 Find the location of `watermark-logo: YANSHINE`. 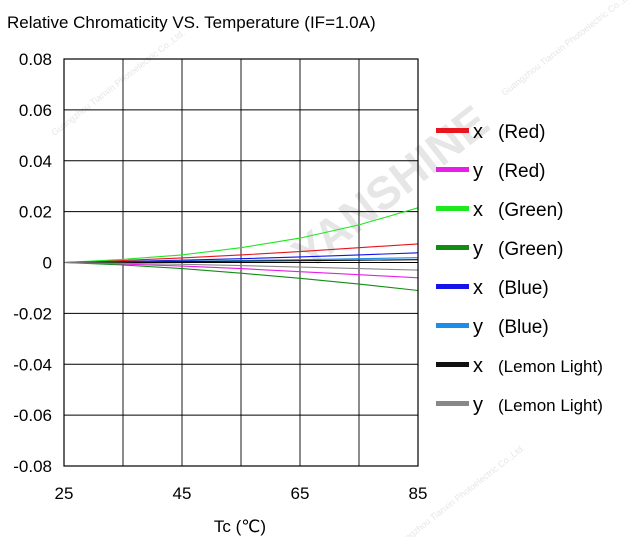

watermark-logo: YANSHINE is located at coordinates (390, 187).